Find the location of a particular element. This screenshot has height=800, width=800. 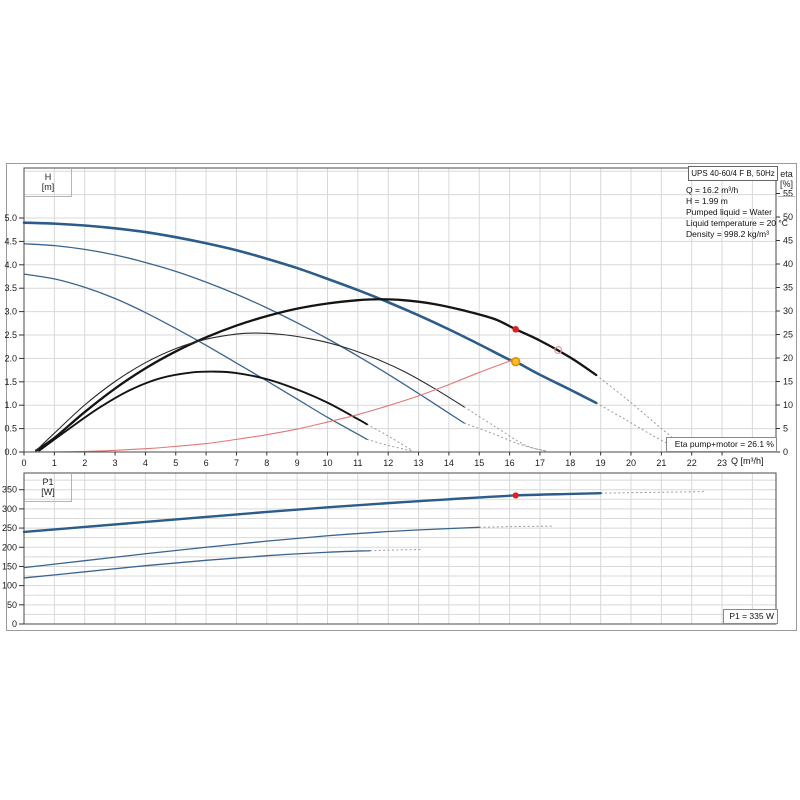

eta-tick-label: 15 is located at coordinates (788, 382).